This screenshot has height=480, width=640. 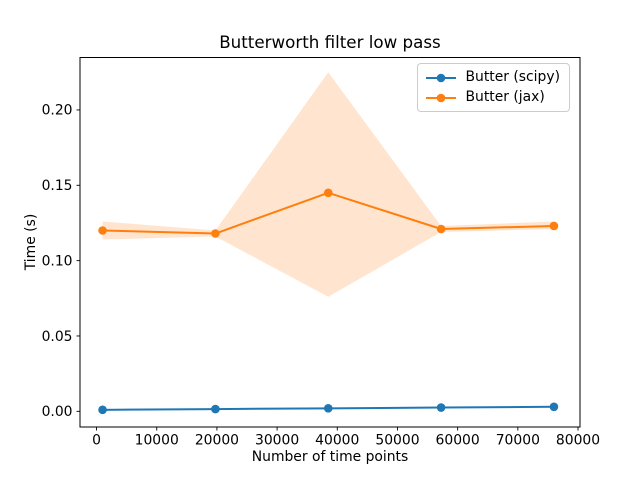 I want to click on legend-item-butter-jax: Butter (jax), so click(x=492, y=97).